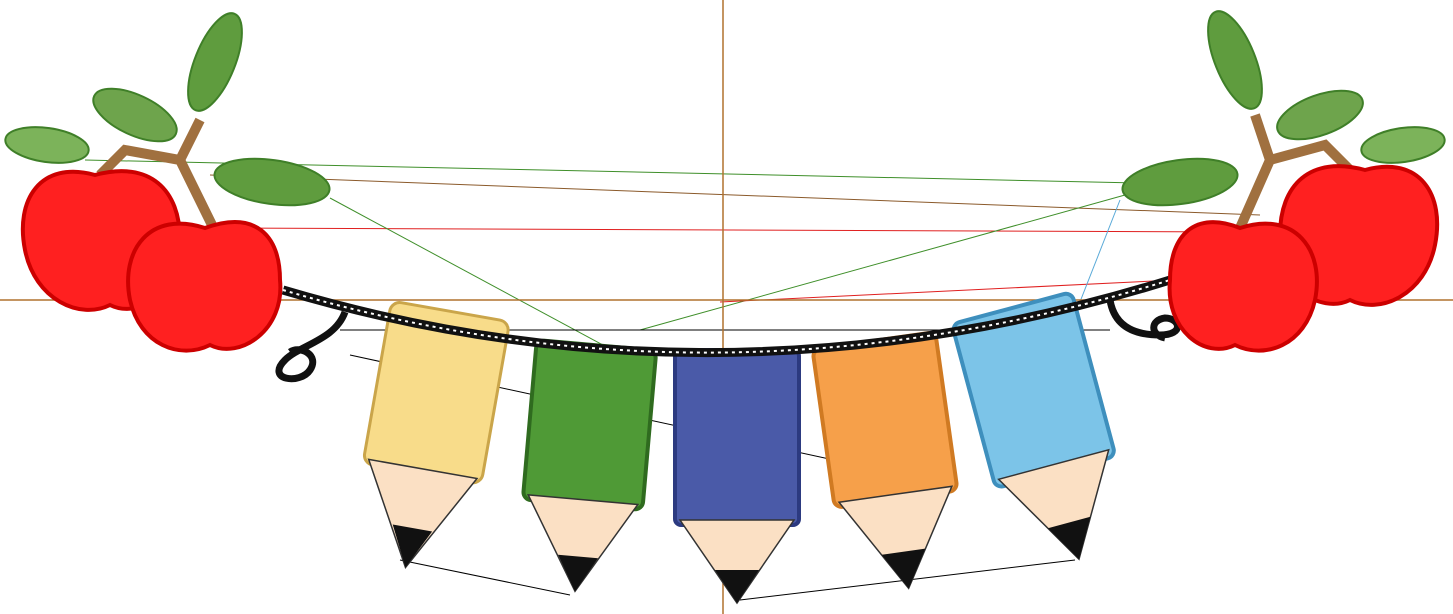 Image resolution: width=1453 pixels, height=614 pixels. What do you see at coordinates (726, 316) in the screenshot?
I see `banner-rope-stitch` at bounding box center [726, 316].